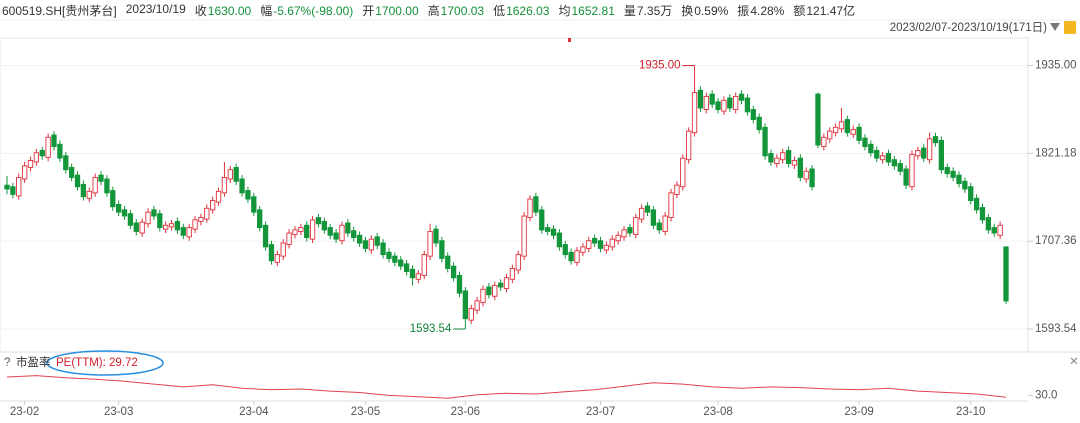  Describe the element at coordinates (1056, 66) in the screenshot. I see `y-tick-label: 1935.00` at that location.